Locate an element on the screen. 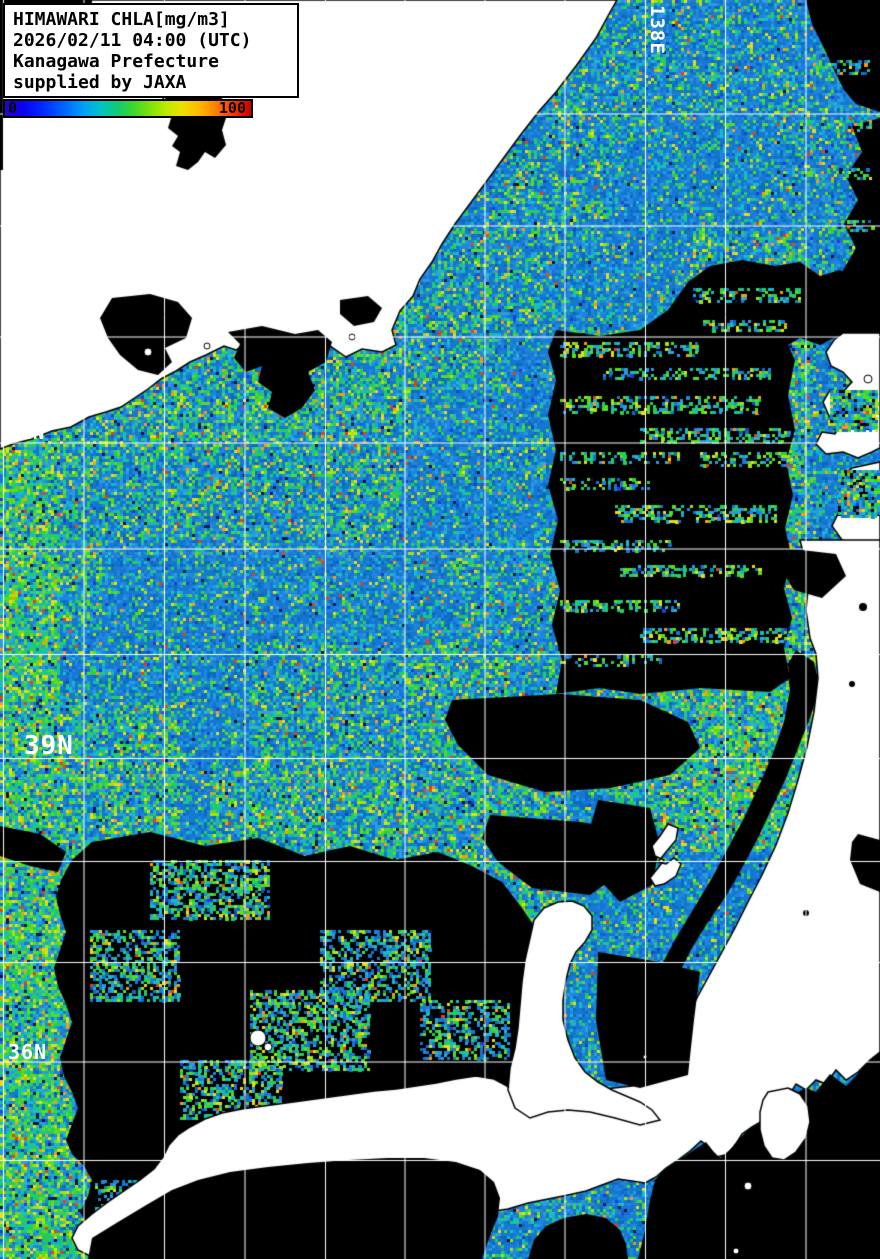  lat-label-42n: 42N is located at coordinates (27, 433).